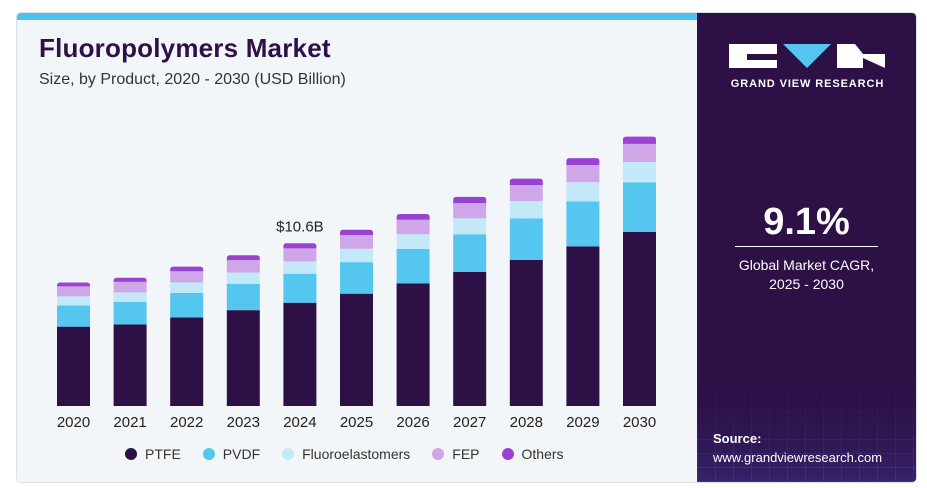  I want to click on bar-segment-fep-2023, so click(243, 266).